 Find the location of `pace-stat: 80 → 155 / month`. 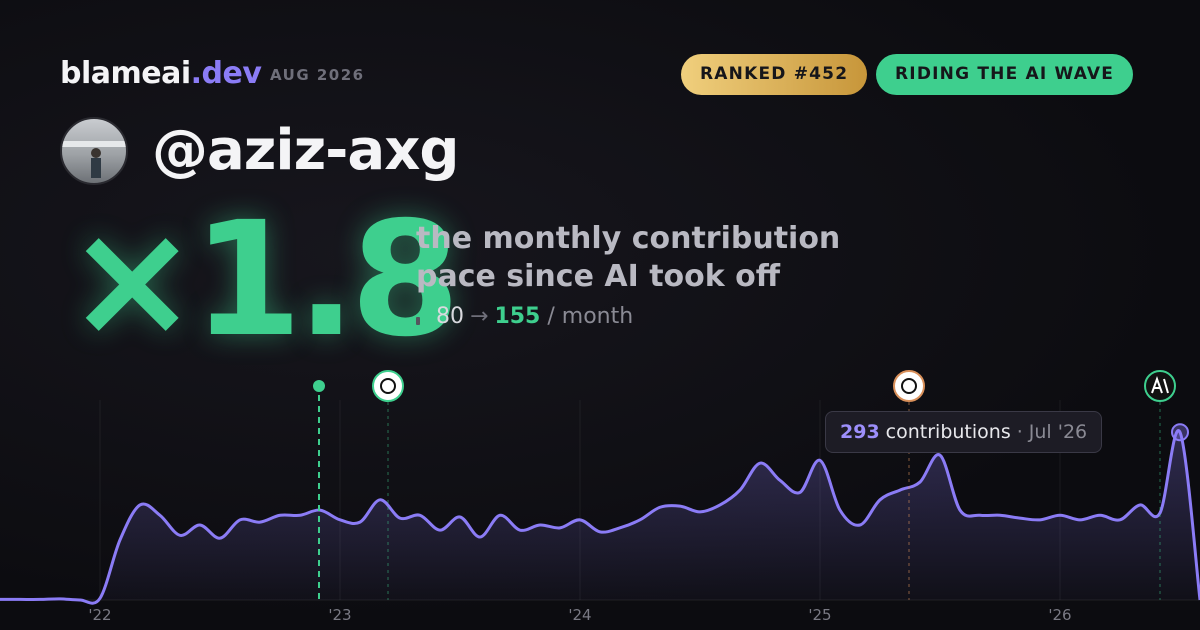

pace-stat: 80 → 155 / month is located at coordinates (524, 316).